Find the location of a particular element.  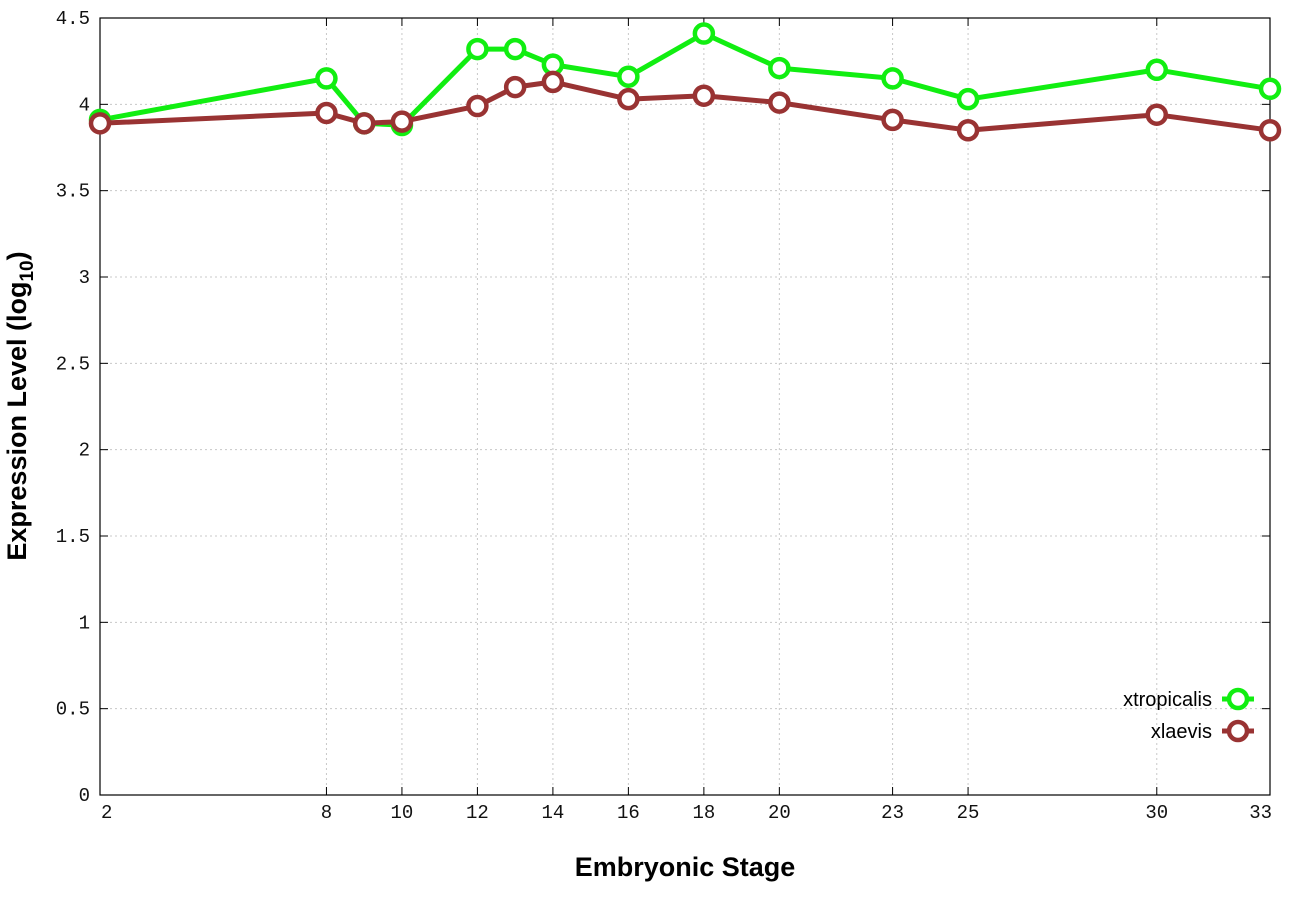

x-tick-label: 30 is located at coordinates (1156, 813).